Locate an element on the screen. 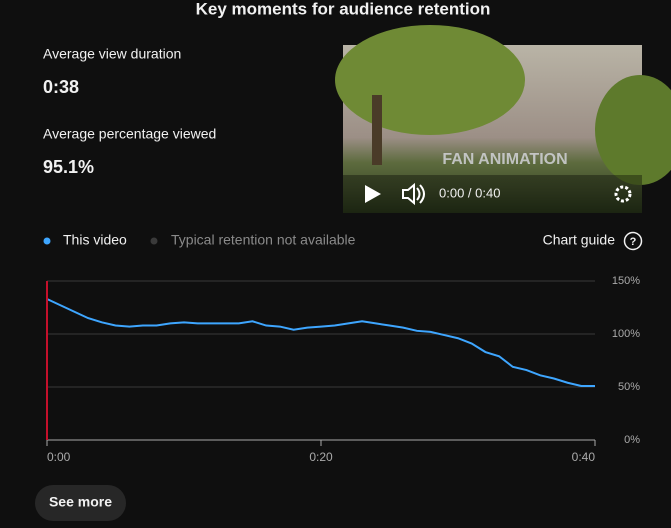  time: 0:00 / 0:40 is located at coordinates (469, 192).